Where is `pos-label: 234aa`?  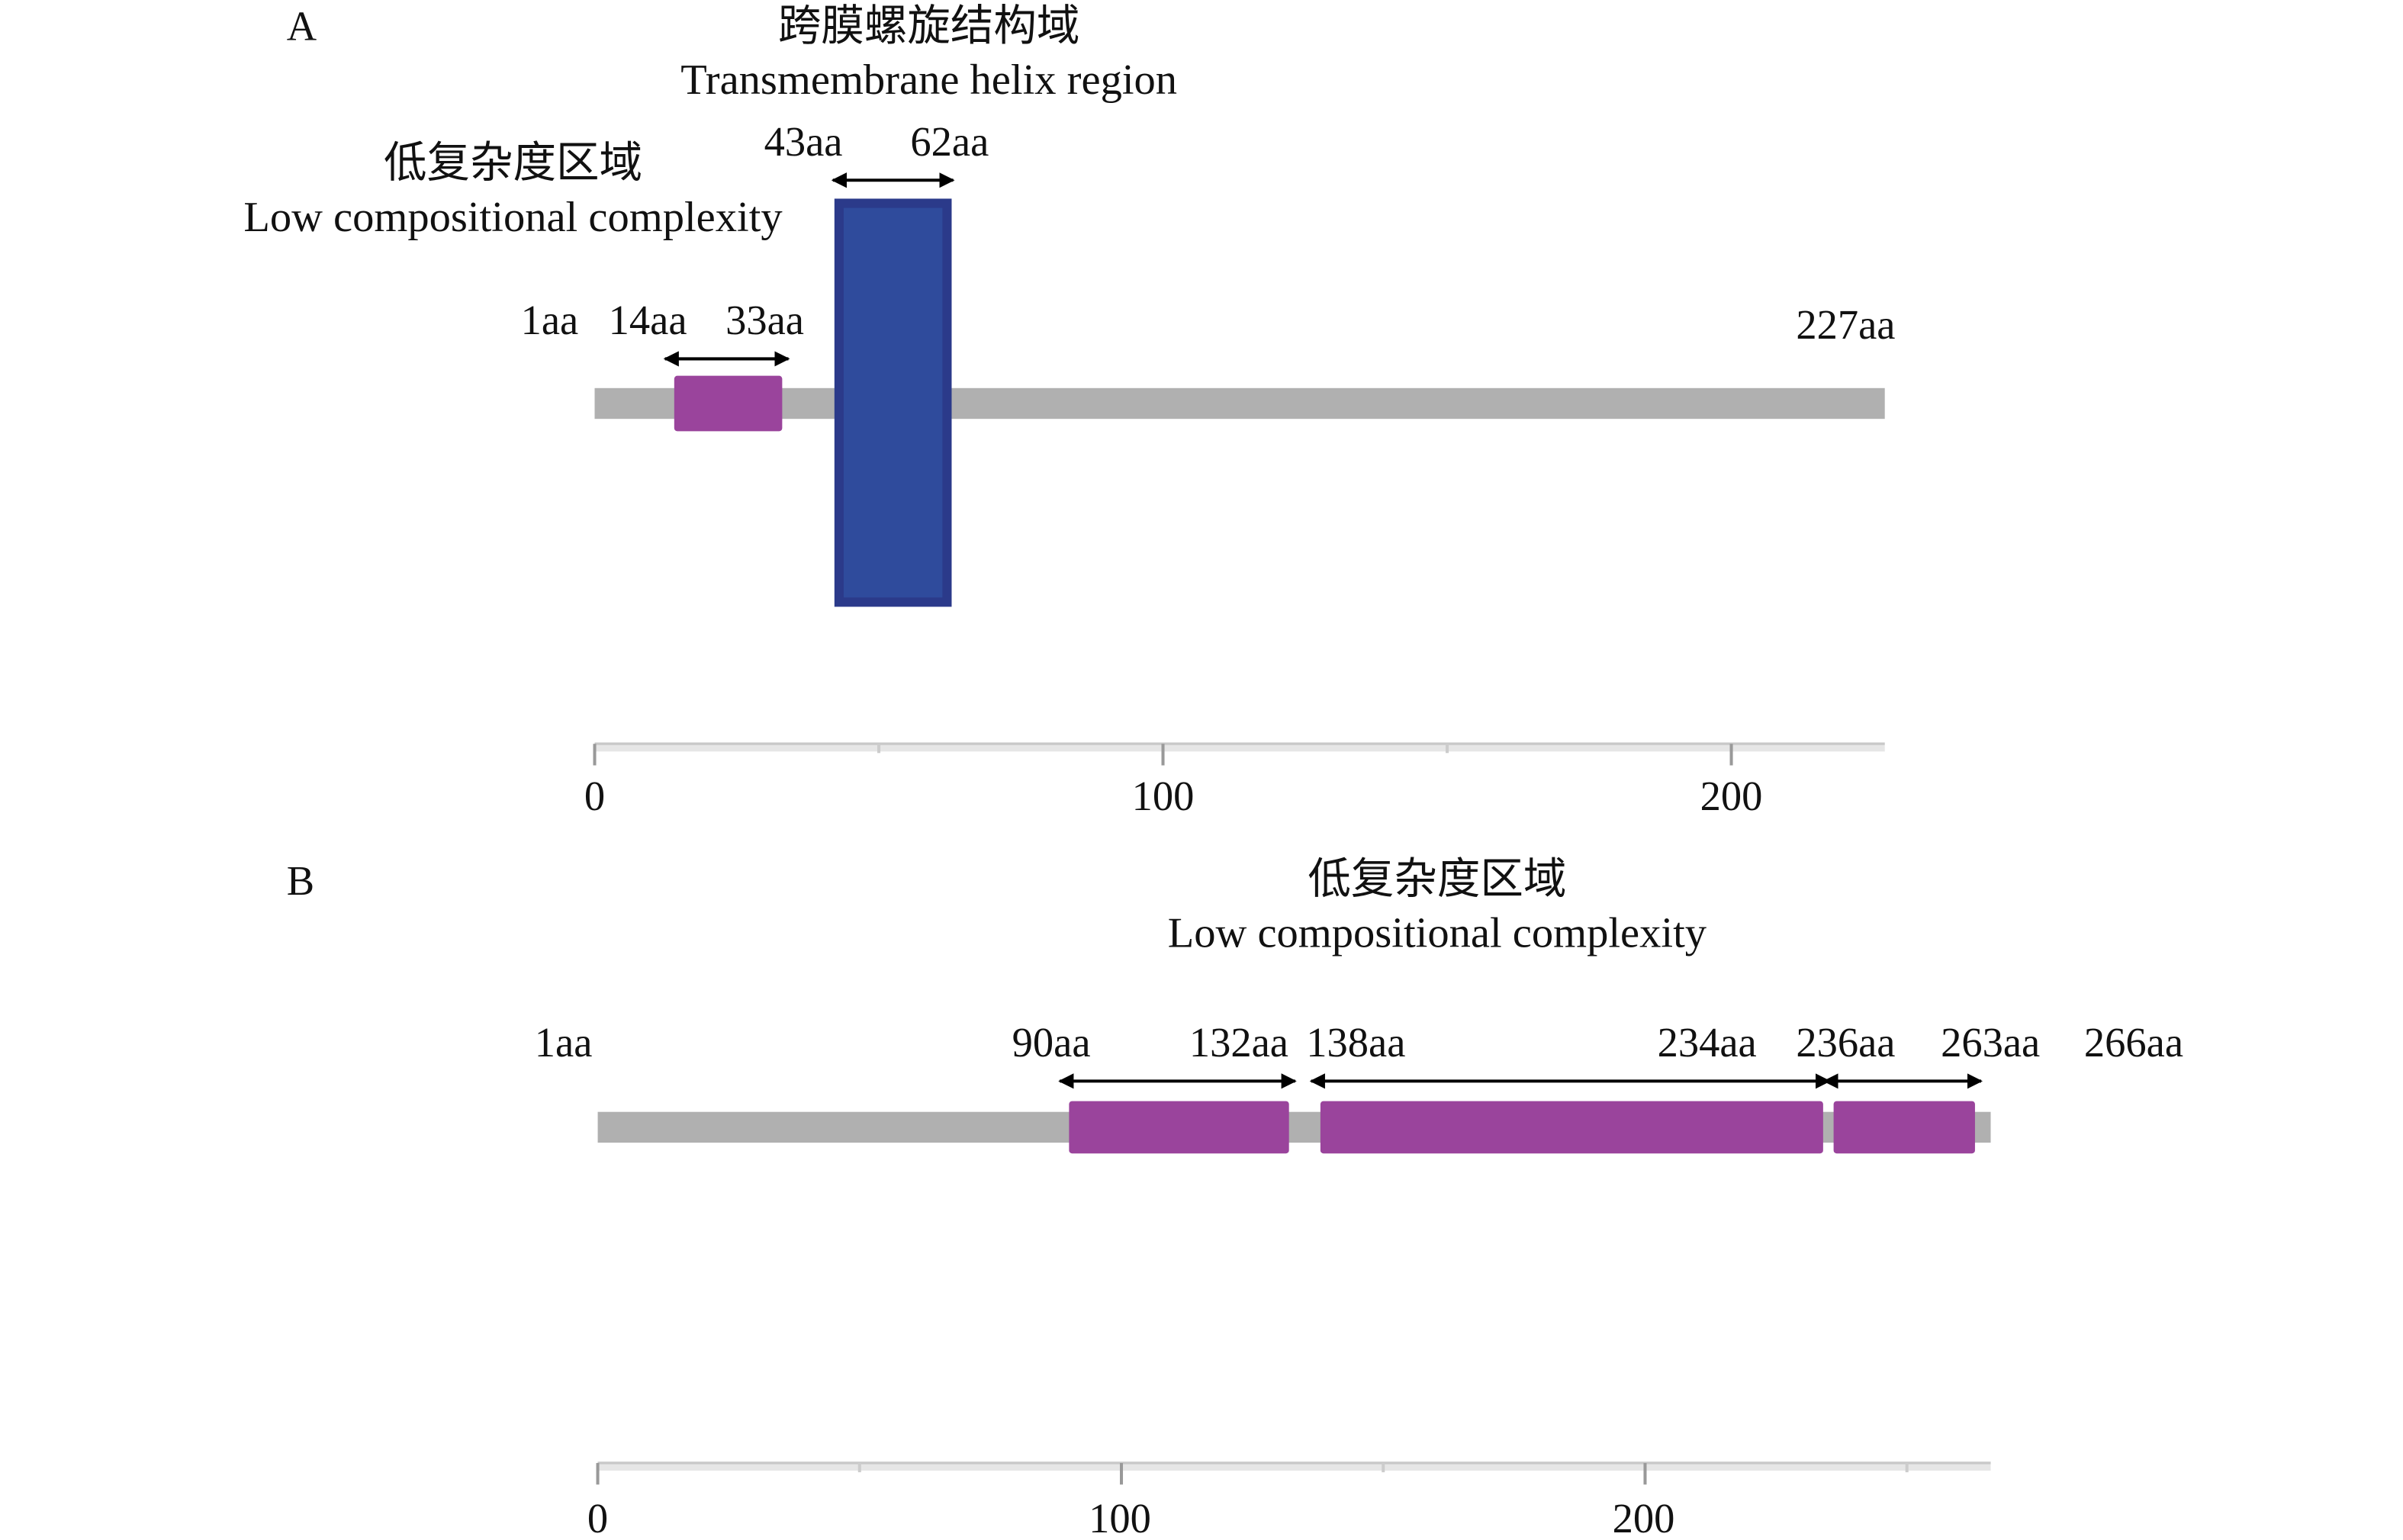
pos-label: 234aa is located at coordinates (1708, 1042).